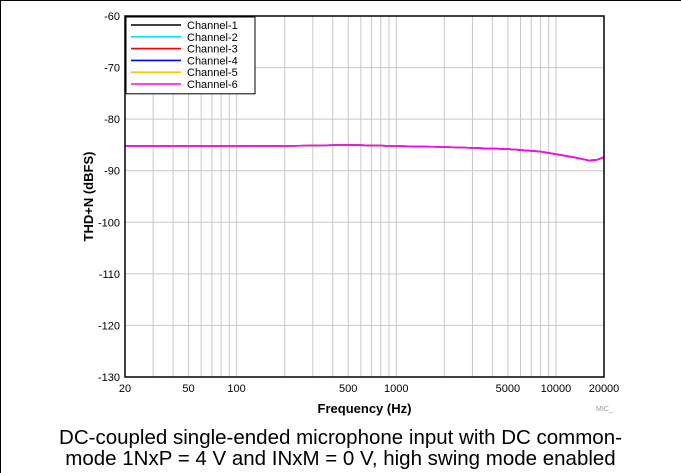 This screenshot has width=681, height=473. Describe the element at coordinates (212, 61) in the screenshot. I see `legend-label-channel-4: Channel-4` at that location.